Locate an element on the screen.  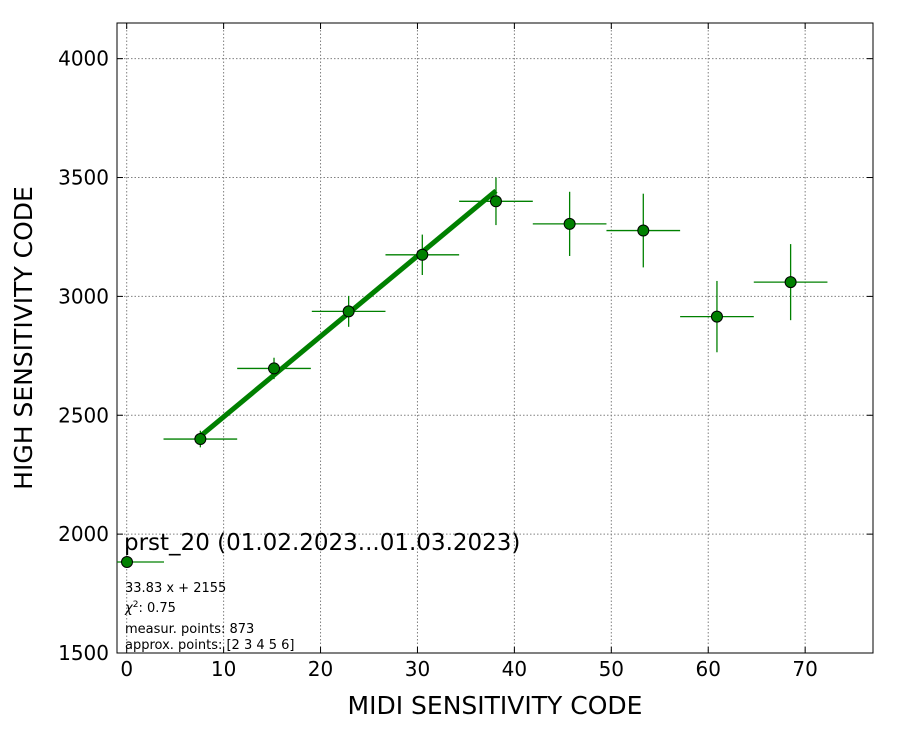
legend-chi2-value: : 0.75 is located at coordinates (156, 608).